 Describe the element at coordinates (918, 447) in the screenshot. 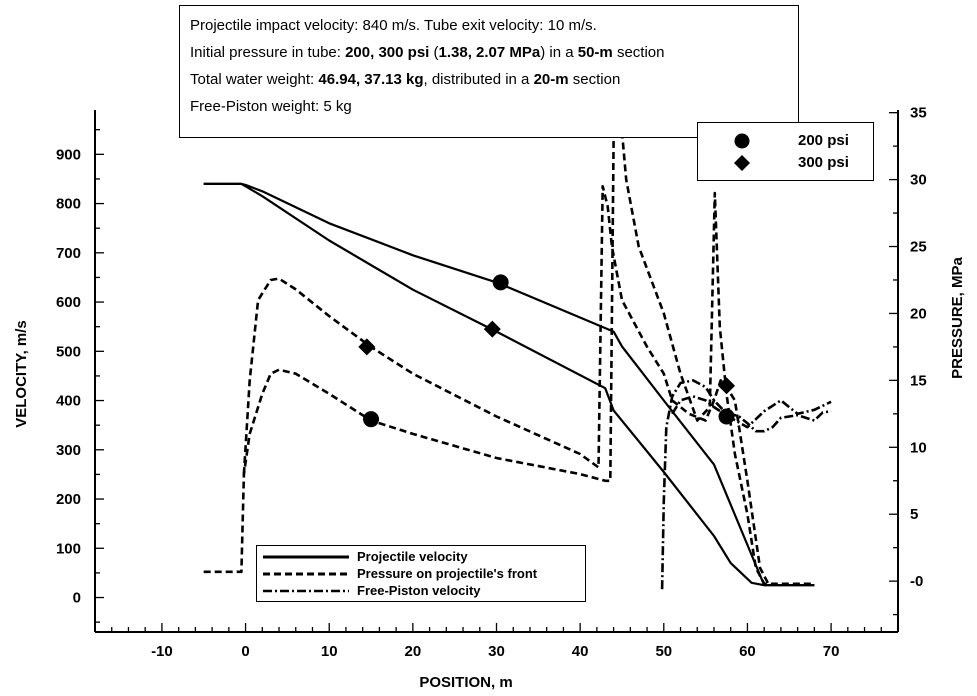

I see `y-right-tick-label: 10` at that location.